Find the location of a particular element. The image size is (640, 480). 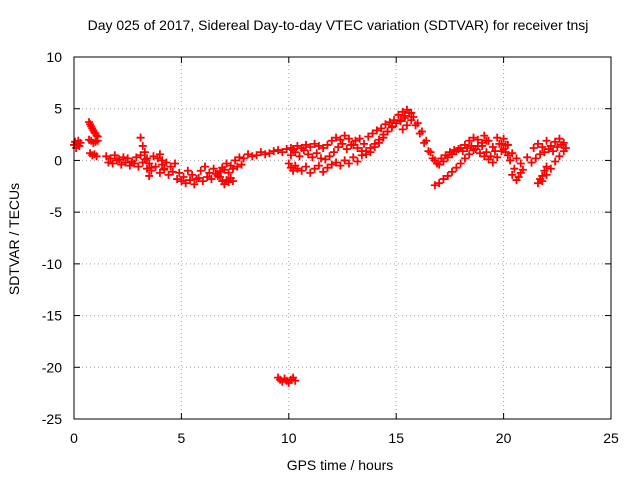

x-tick-label: 0 is located at coordinates (74, 438).